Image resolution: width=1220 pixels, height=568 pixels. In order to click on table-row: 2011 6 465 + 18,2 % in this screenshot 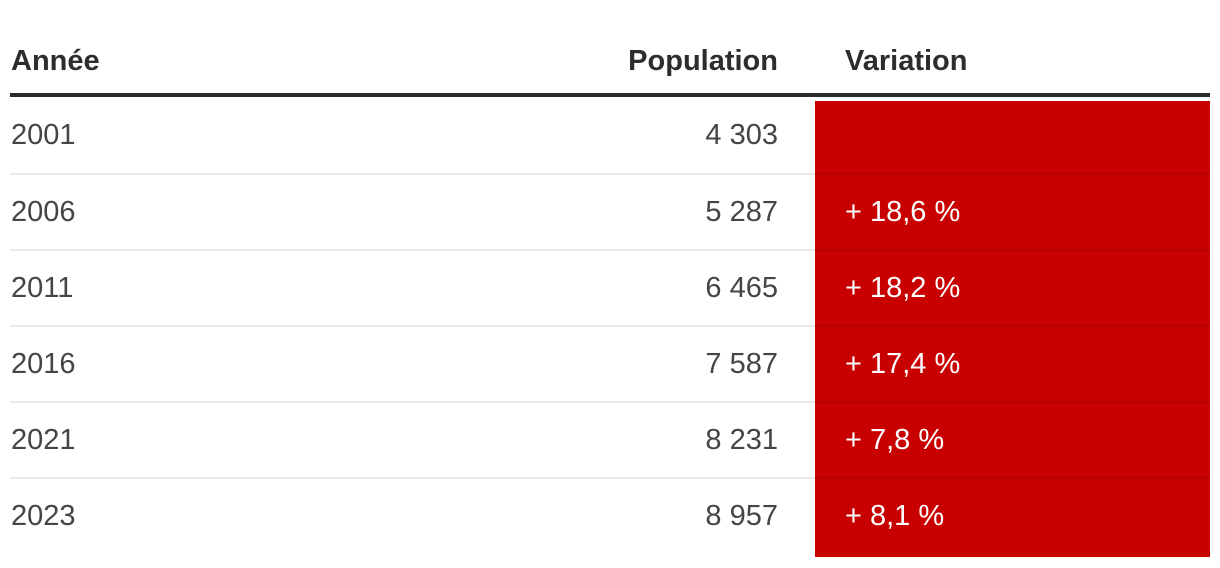, I will do `click(610, 287)`.